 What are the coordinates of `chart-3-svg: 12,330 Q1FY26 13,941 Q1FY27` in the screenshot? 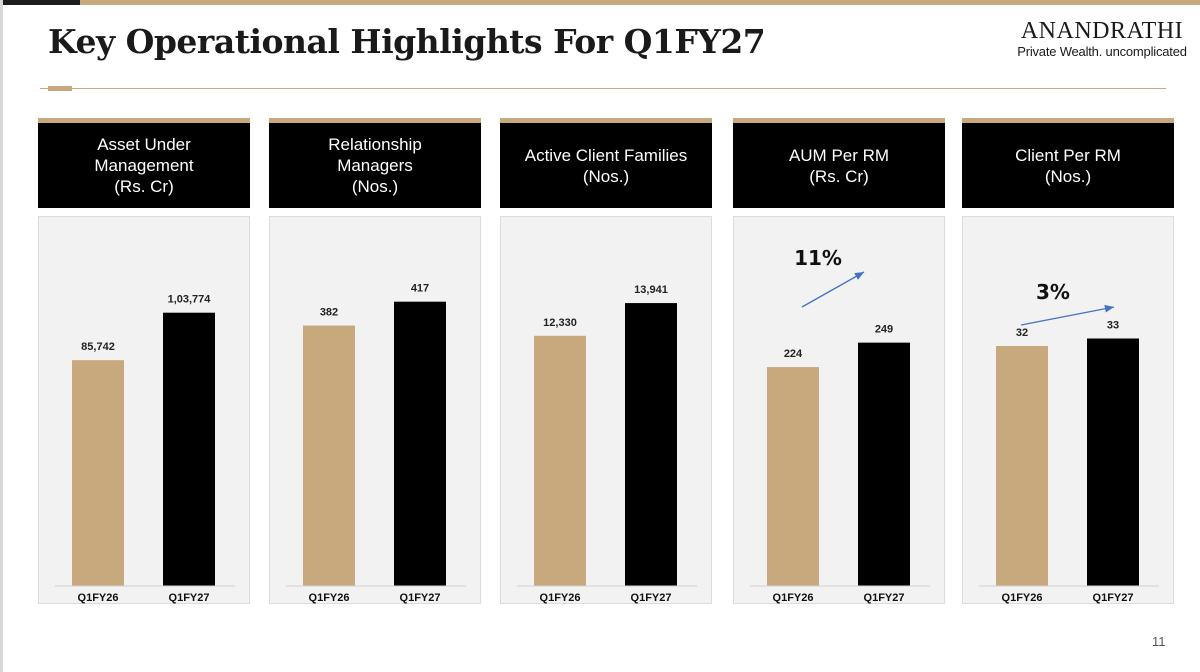 It's located at (607, 444).